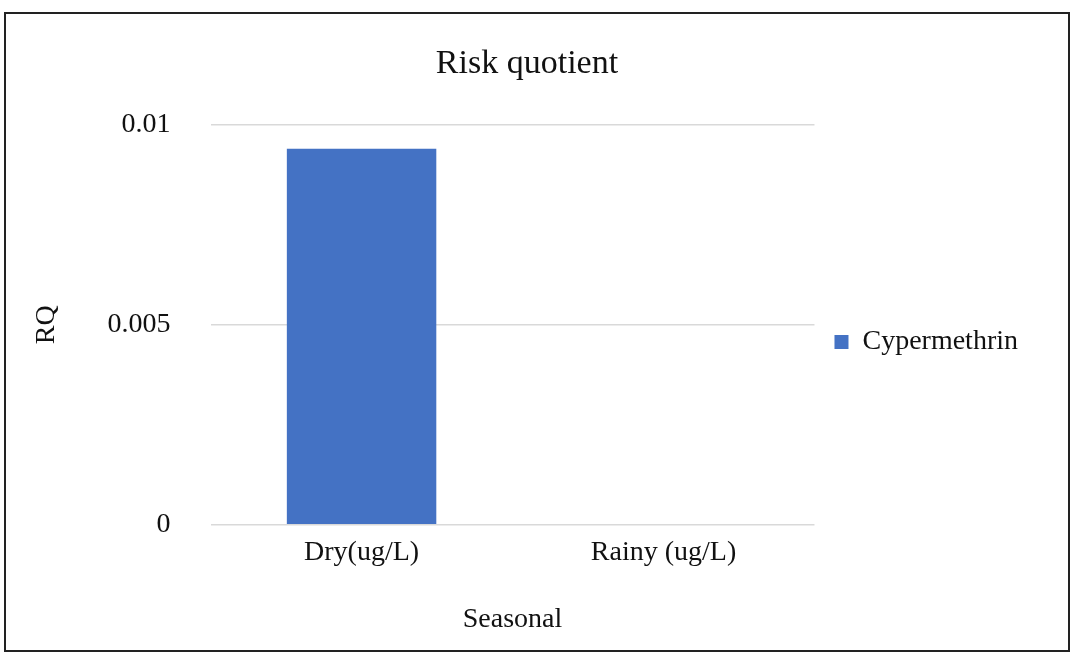  What do you see at coordinates (163, 523) in the screenshot?
I see `y-tick-label: 0` at bounding box center [163, 523].